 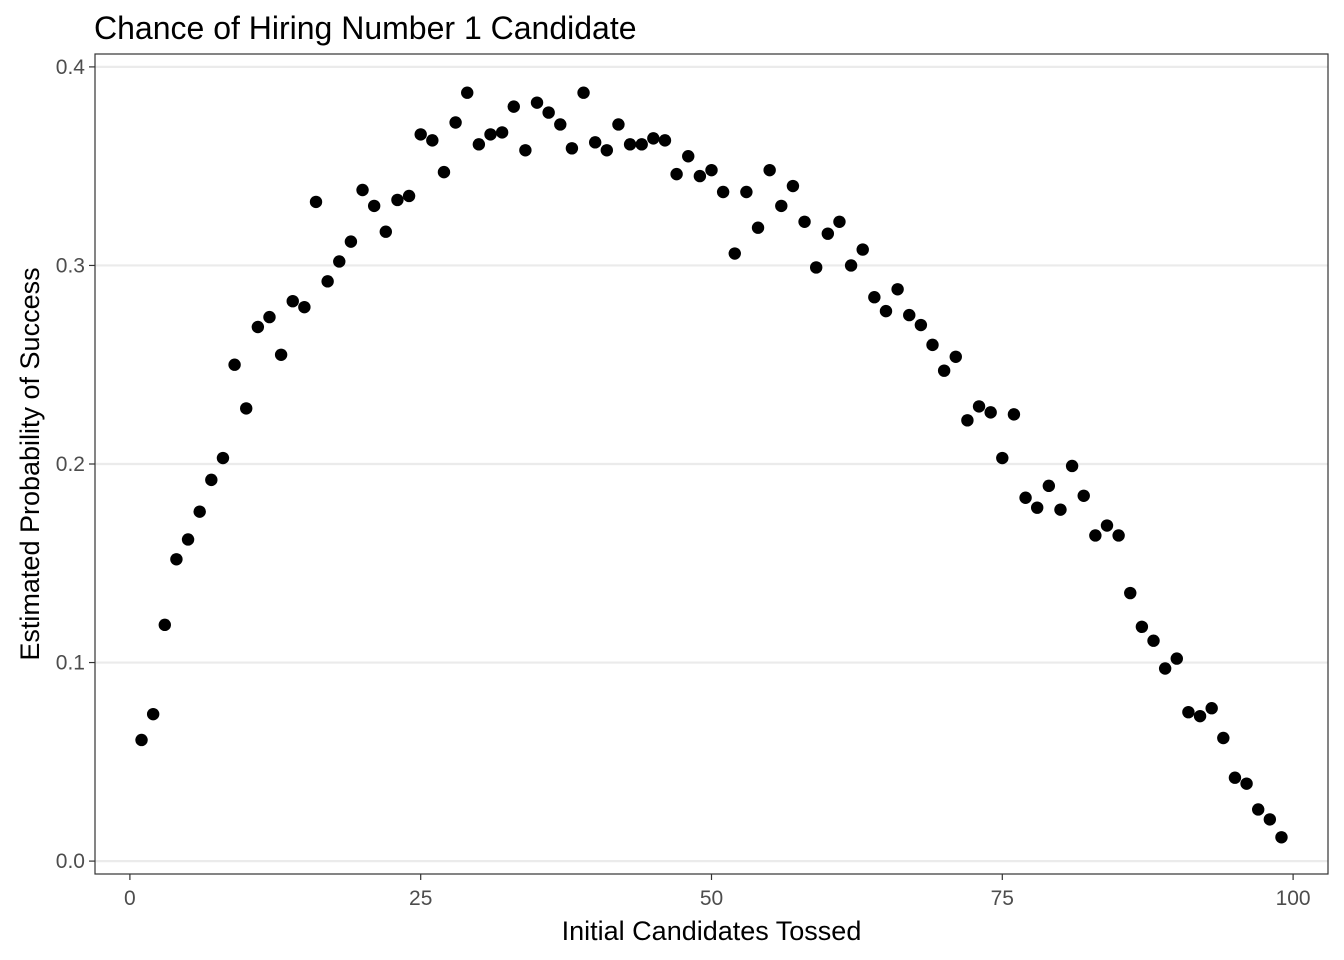 I want to click on x-tick-label: 50, so click(x=711, y=898).